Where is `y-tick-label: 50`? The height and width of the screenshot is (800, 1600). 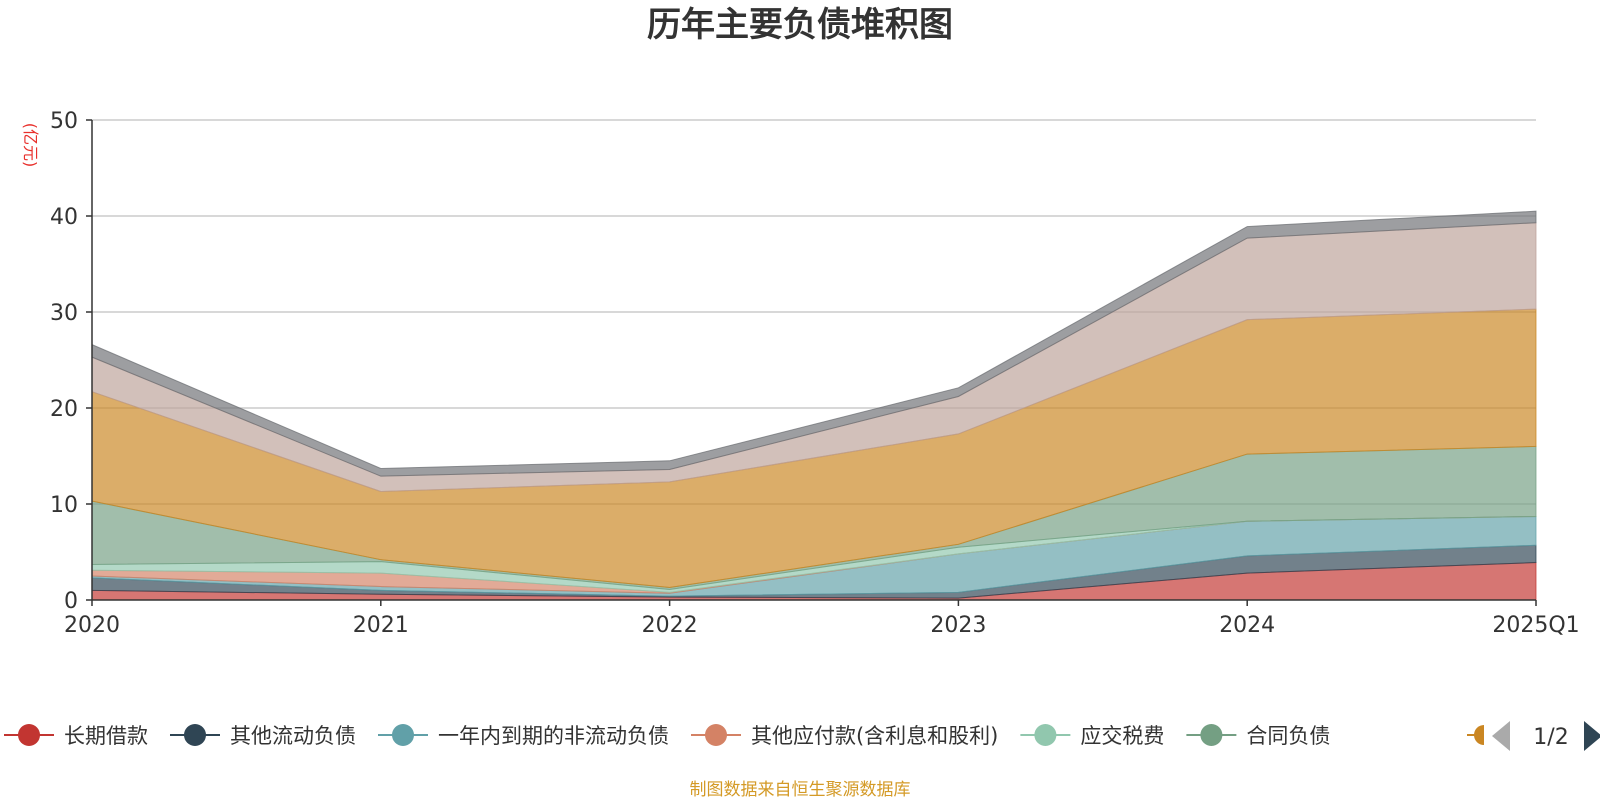 y-tick-label: 50 is located at coordinates (64, 121).